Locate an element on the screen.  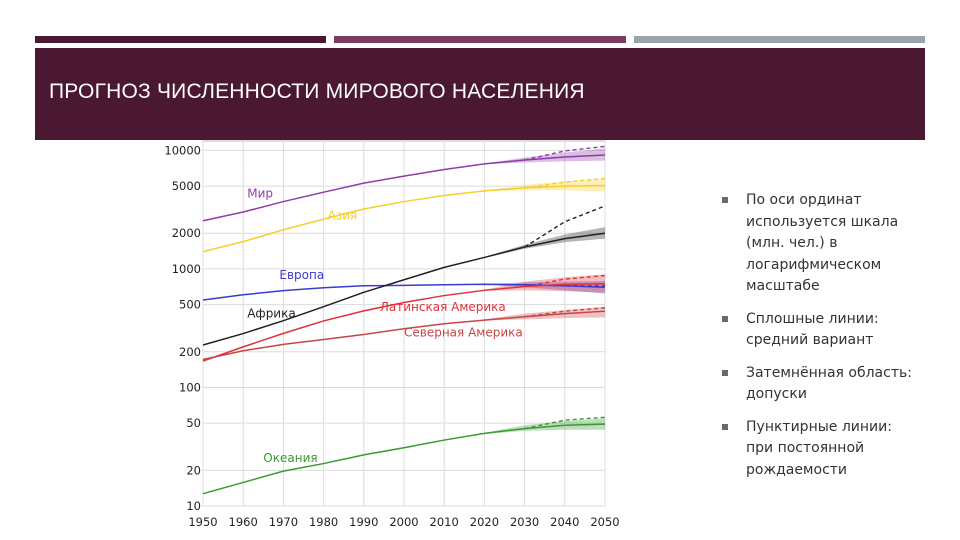
x-tick-label: 1990 is located at coordinates (363, 522).